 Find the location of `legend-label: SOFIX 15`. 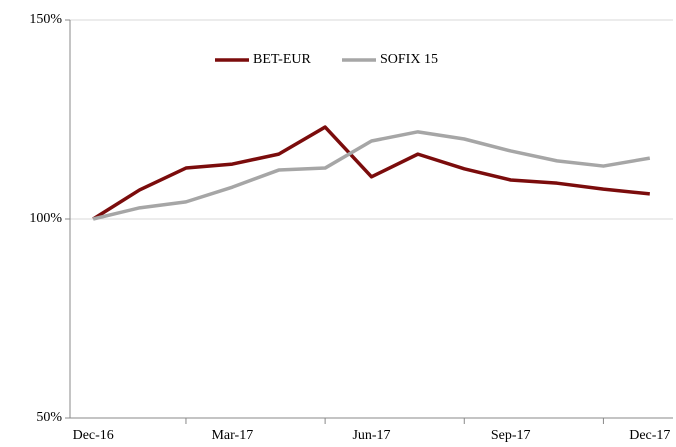

legend-label: SOFIX 15 is located at coordinates (409, 59).